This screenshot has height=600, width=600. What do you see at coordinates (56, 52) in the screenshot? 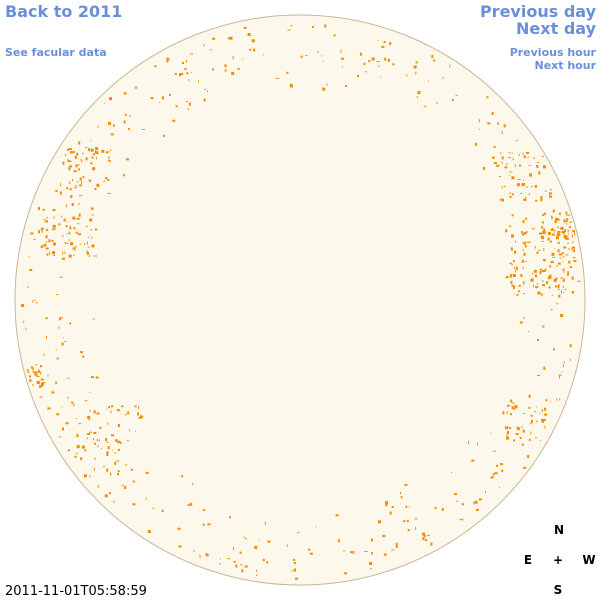
I see `facular-data-link: See facular data` at bounding box center [56, 52].